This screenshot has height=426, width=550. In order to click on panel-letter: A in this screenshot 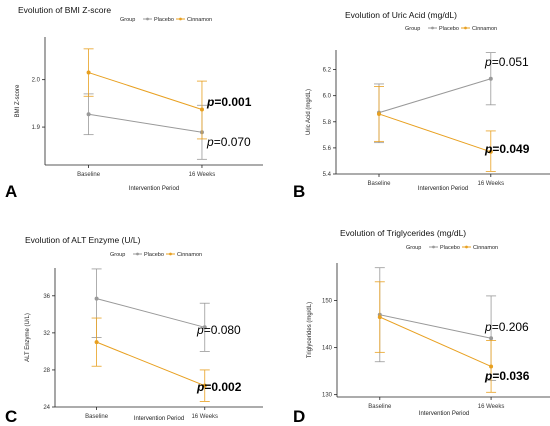, I will do `click(11, 191)`.